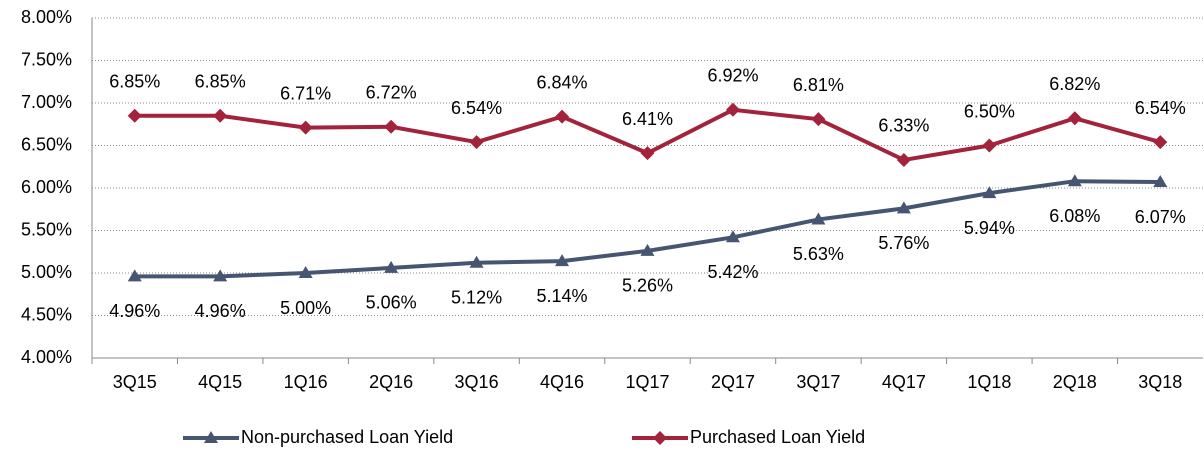 This screenshot has height=458, width=1204. What do you see at coordinates (46, 272) in the screenshot?
I see `y-tick-label: 5.00%` at bounding box center [46, 272].